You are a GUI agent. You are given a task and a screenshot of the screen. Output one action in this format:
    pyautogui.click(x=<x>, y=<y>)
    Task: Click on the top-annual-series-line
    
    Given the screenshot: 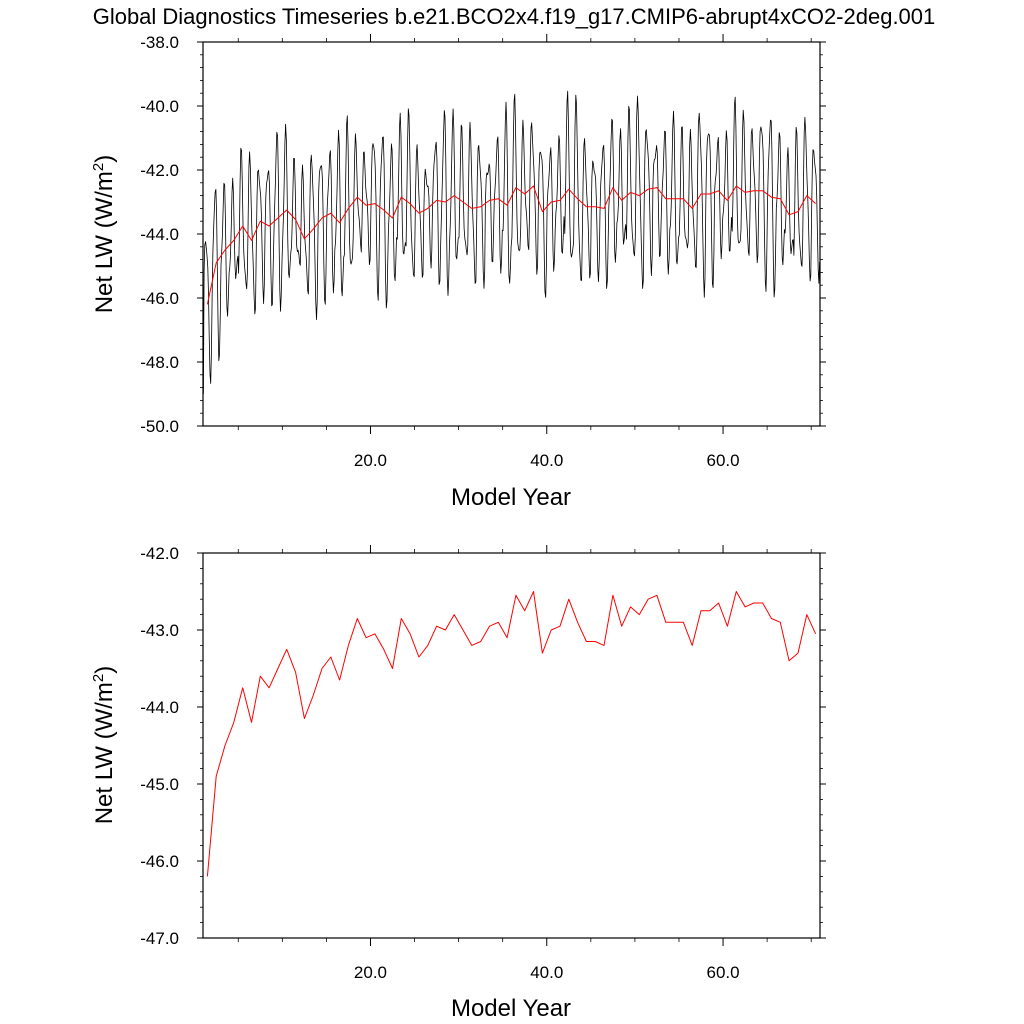 What is the action you would take?
    pyautogui.click(x=511, y=245)
    